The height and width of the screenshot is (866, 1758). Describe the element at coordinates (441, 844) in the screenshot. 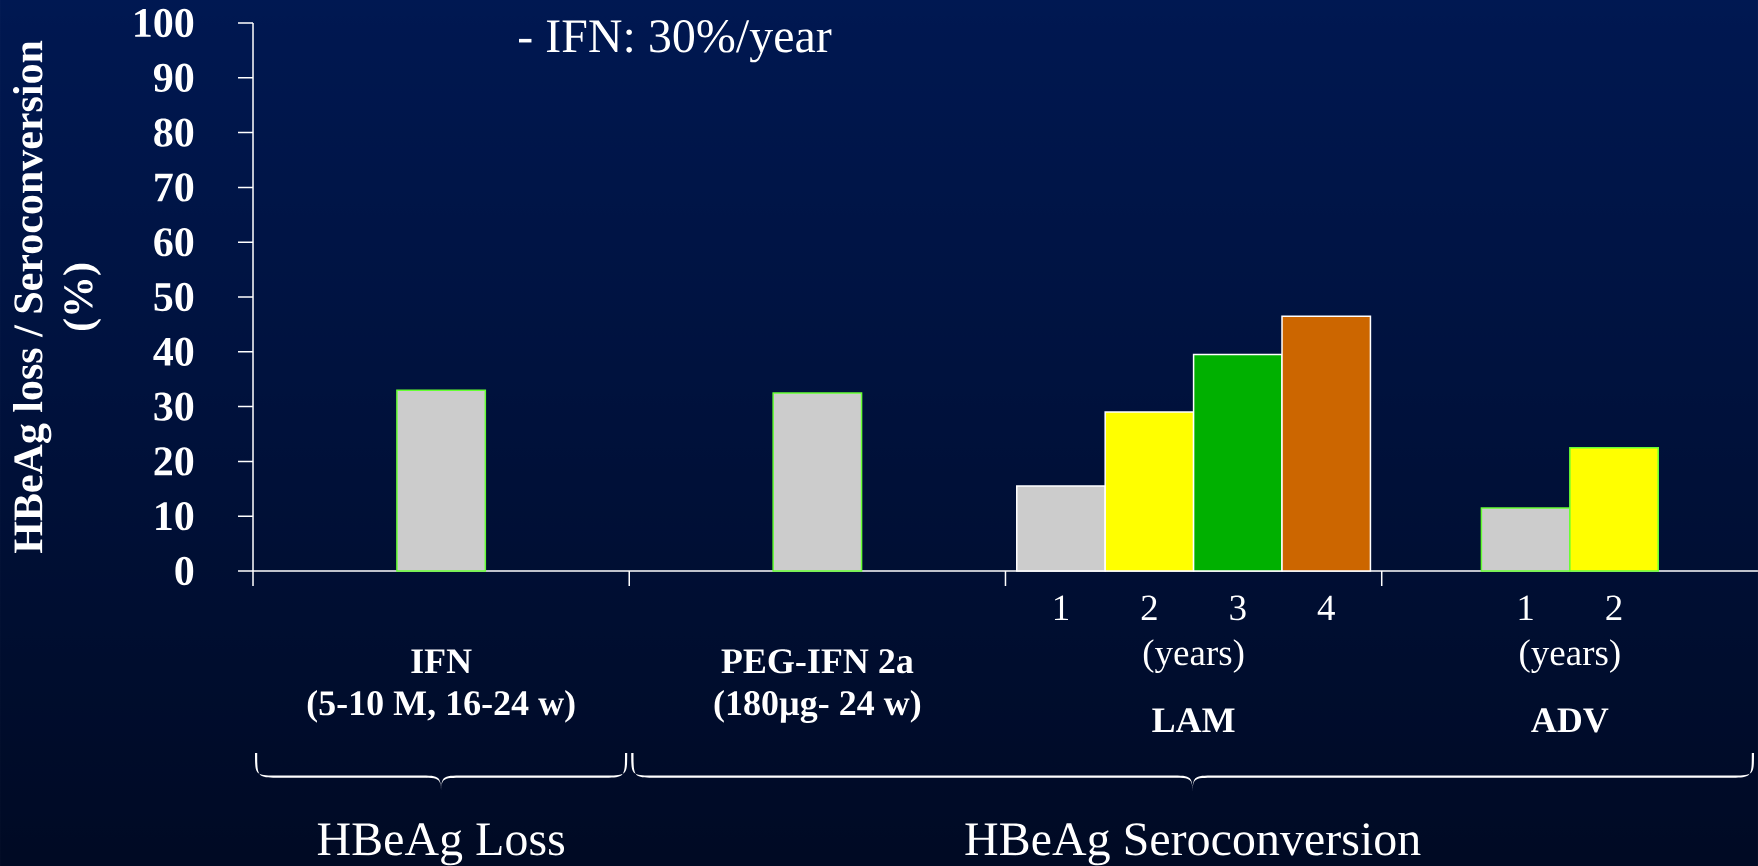

I see `text: HBeAg Loss` at that location.